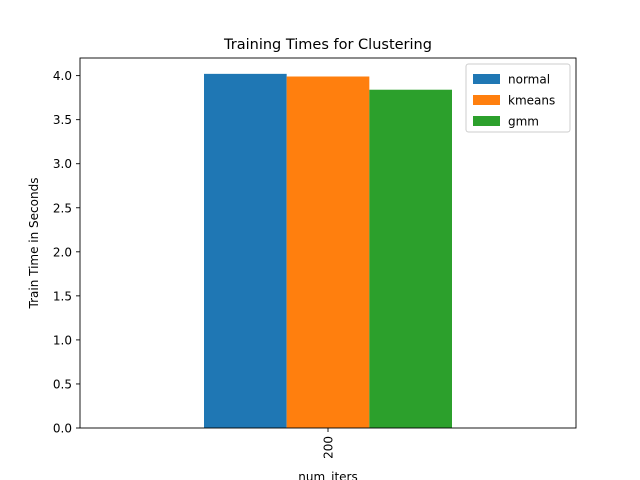  What do you see at coordinates (328, 475) in the screenshot?
I see `x-axis-label: num_iters` at bounding box center [328, 475].